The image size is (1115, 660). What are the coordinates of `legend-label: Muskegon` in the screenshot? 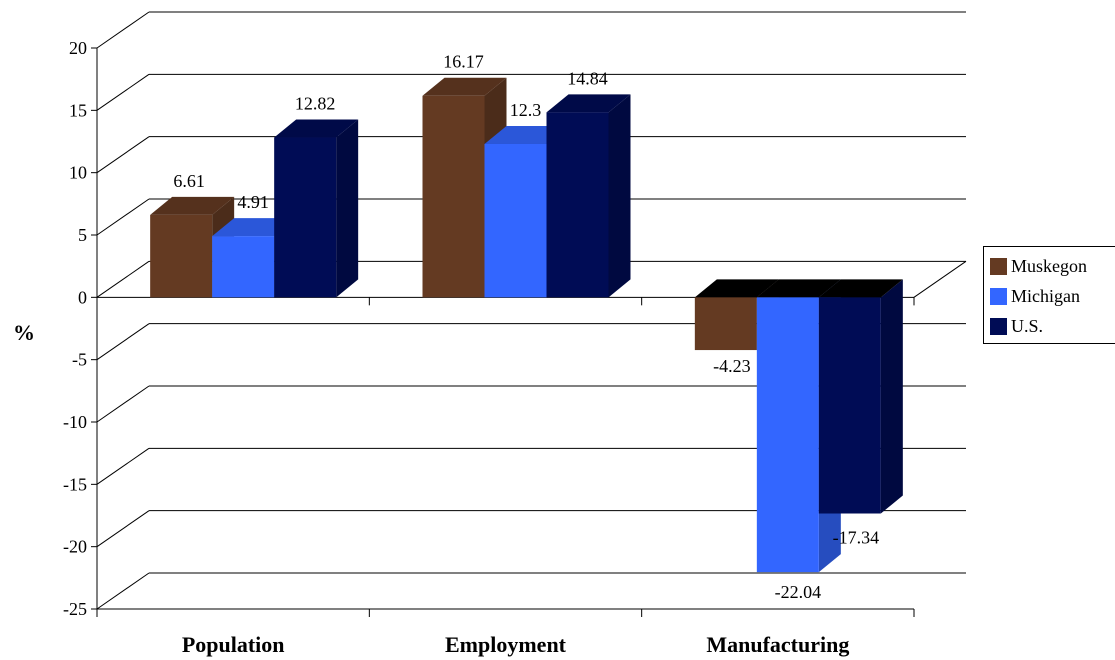 It's located at (1049, 265).